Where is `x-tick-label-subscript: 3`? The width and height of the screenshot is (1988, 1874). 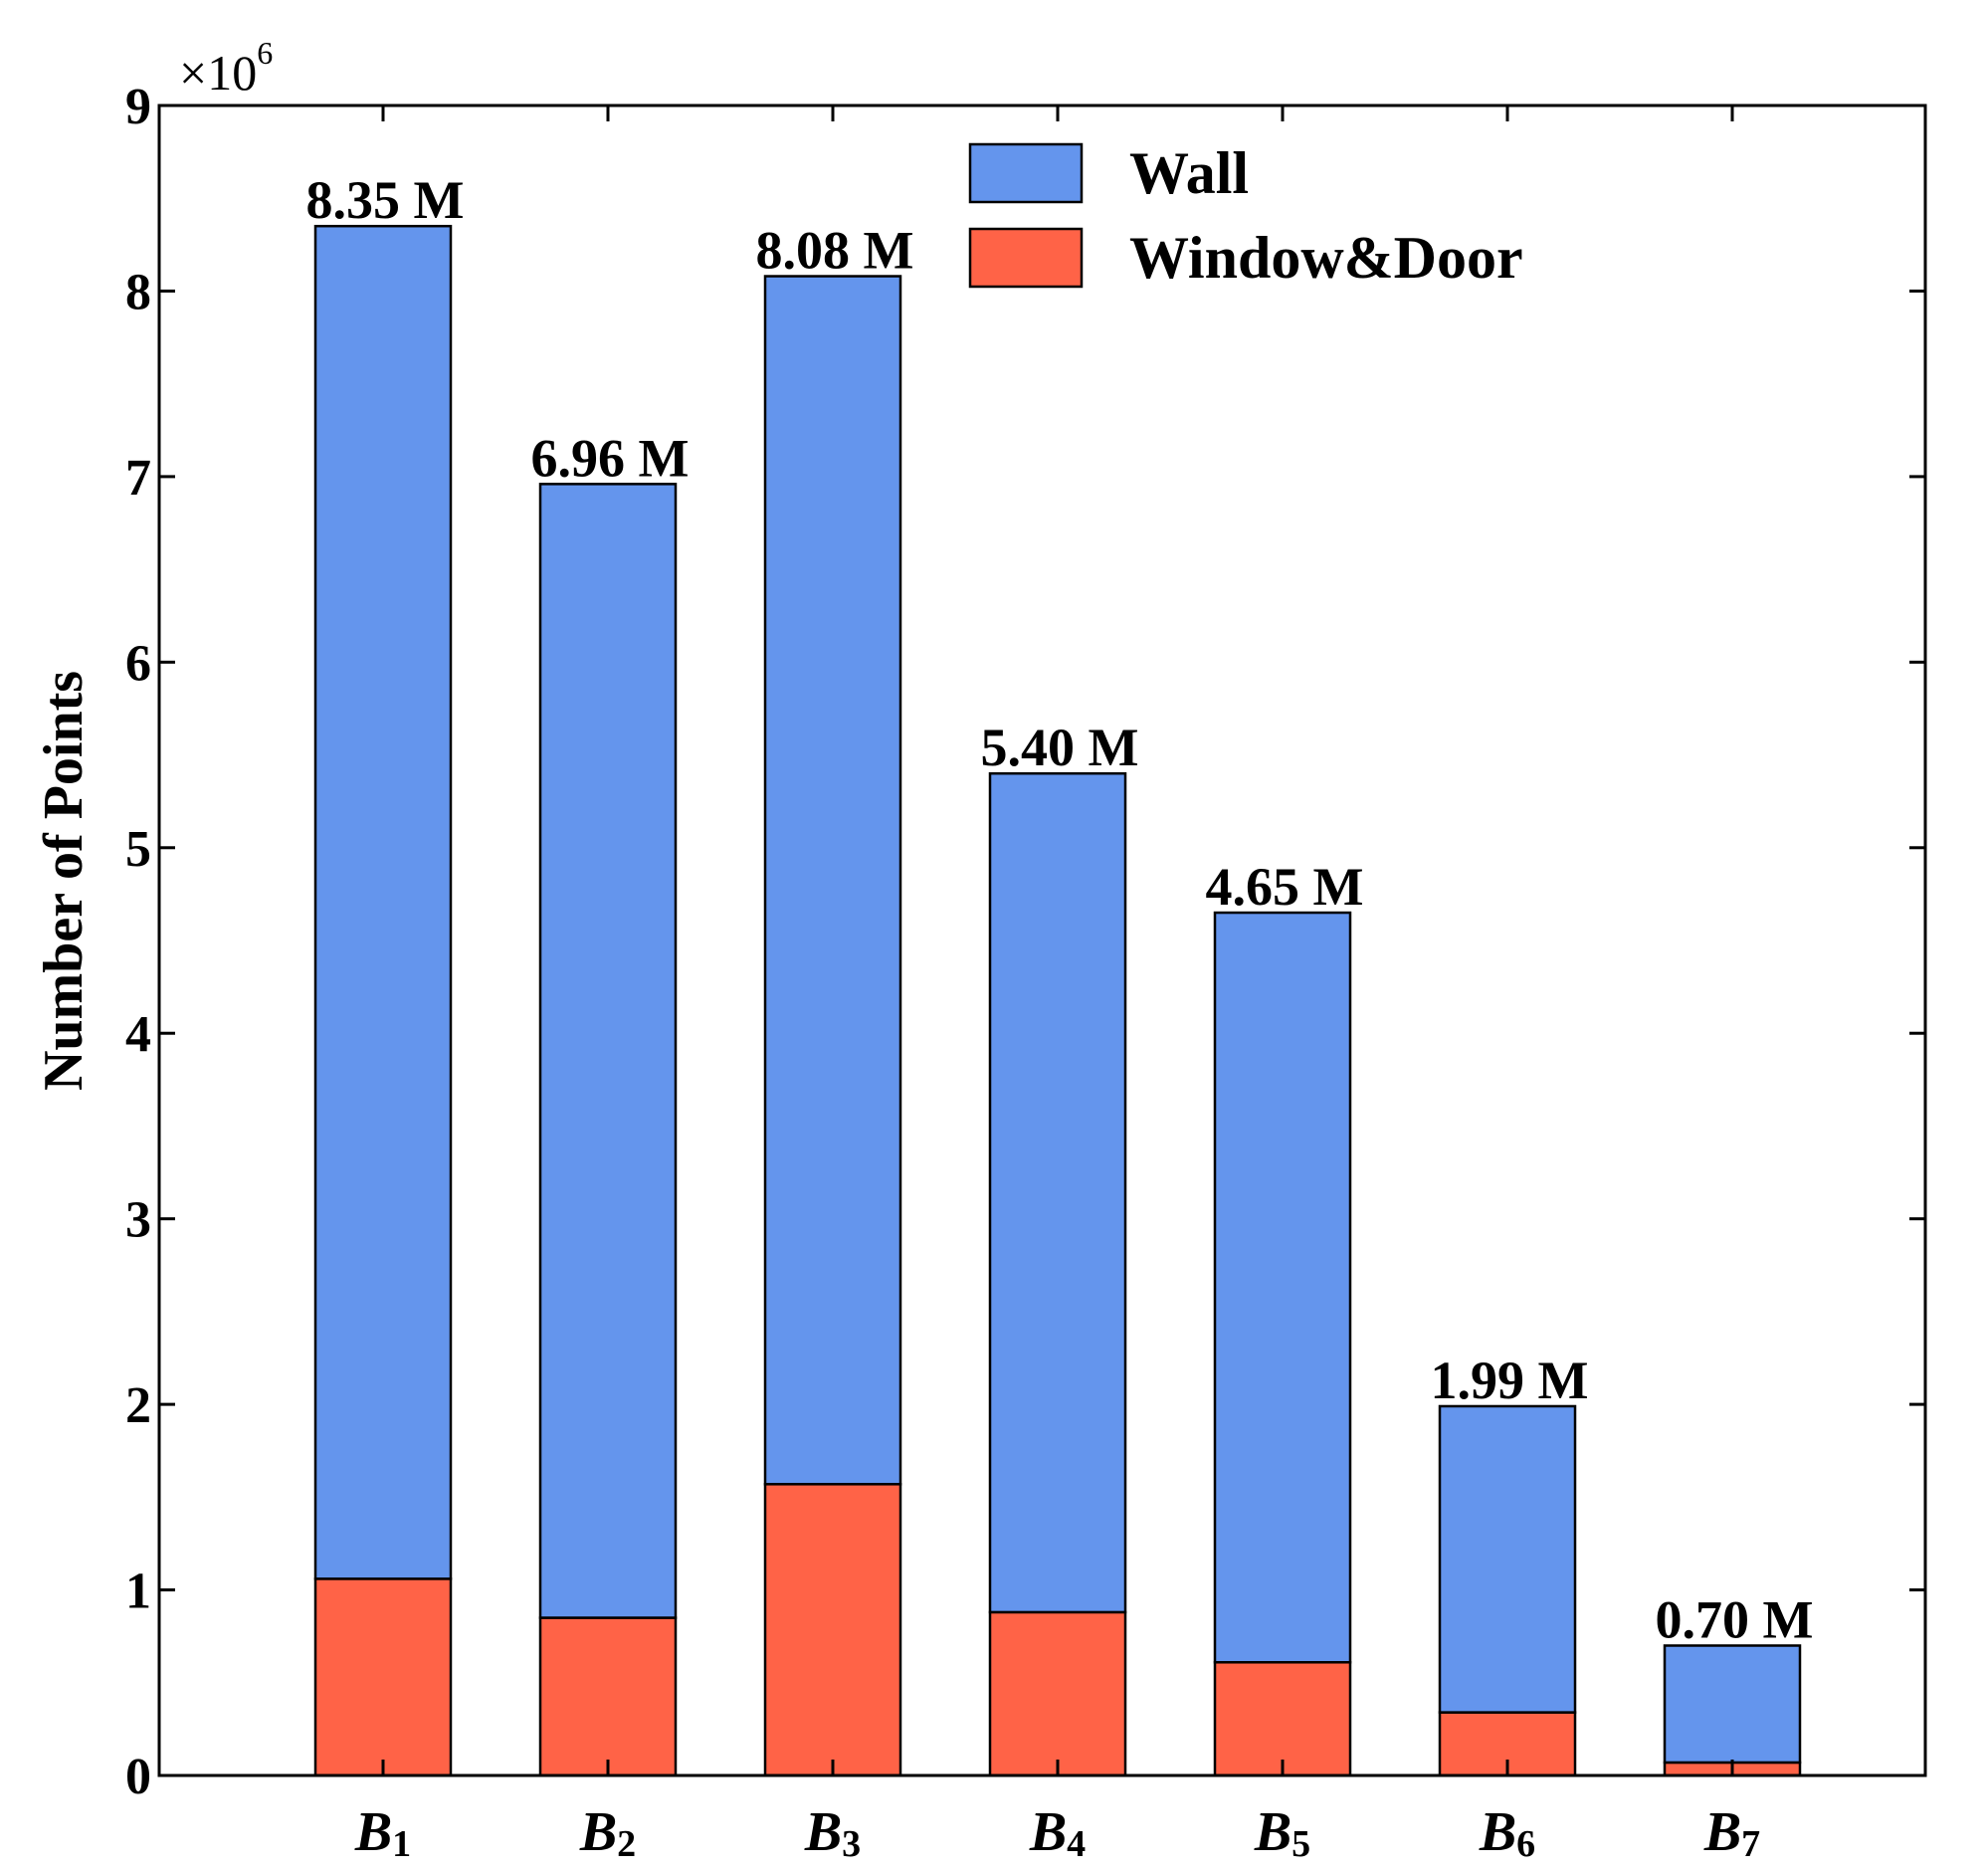 x-tick-label-subscript: 3 is located at coordinates (851, 1844).